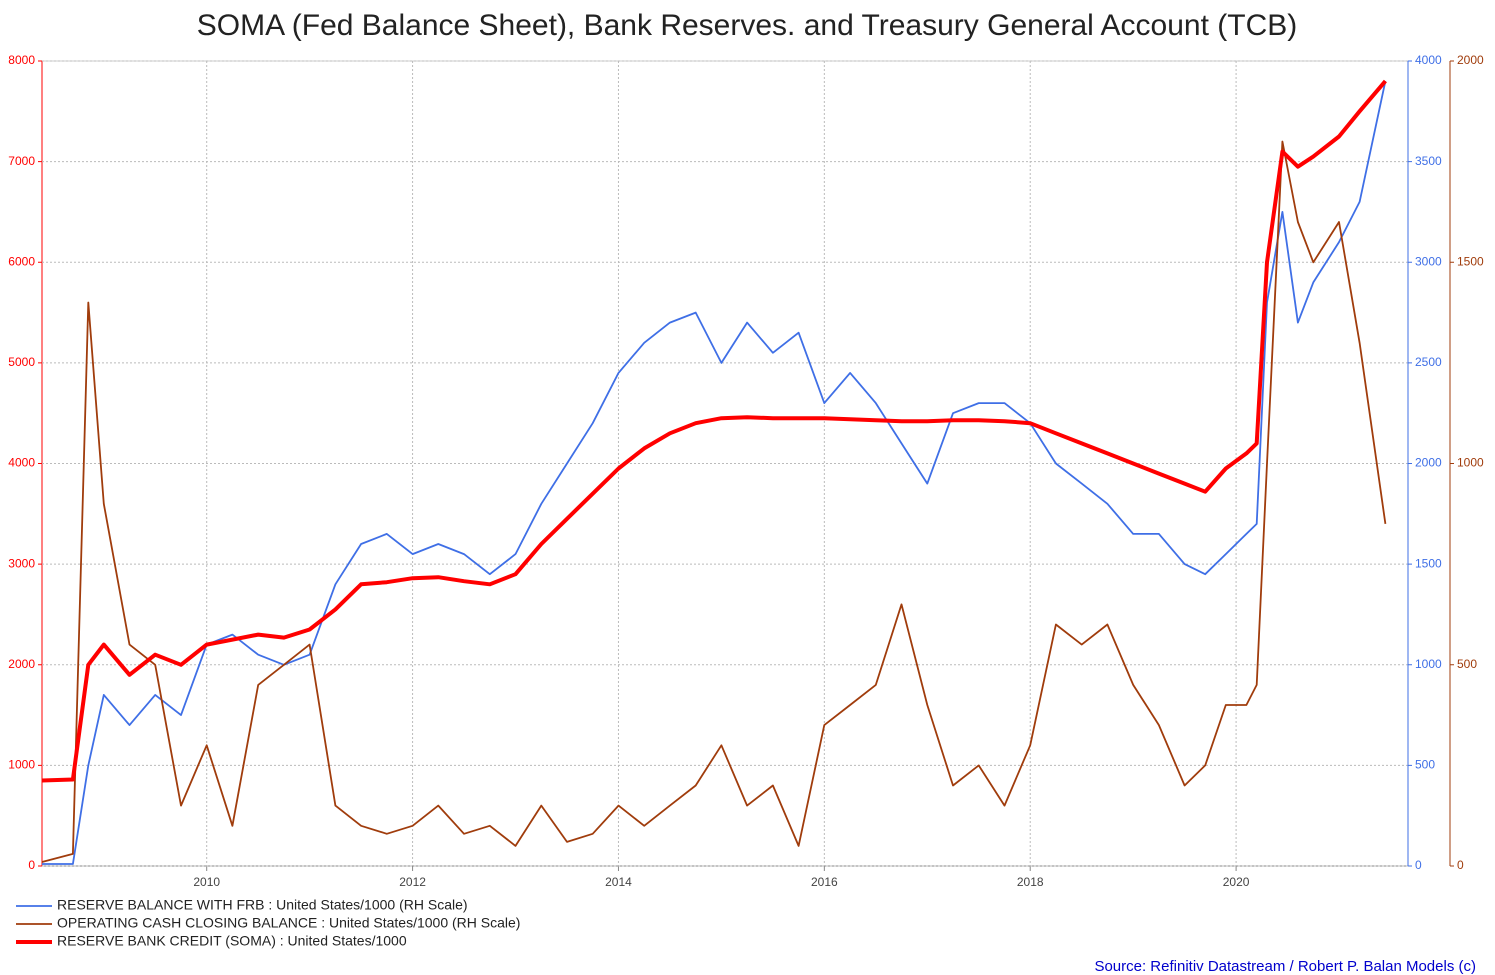 This screenshot has height=975, width=1495. I want to click on y-tick-label: 3500, so click(1428, 161).